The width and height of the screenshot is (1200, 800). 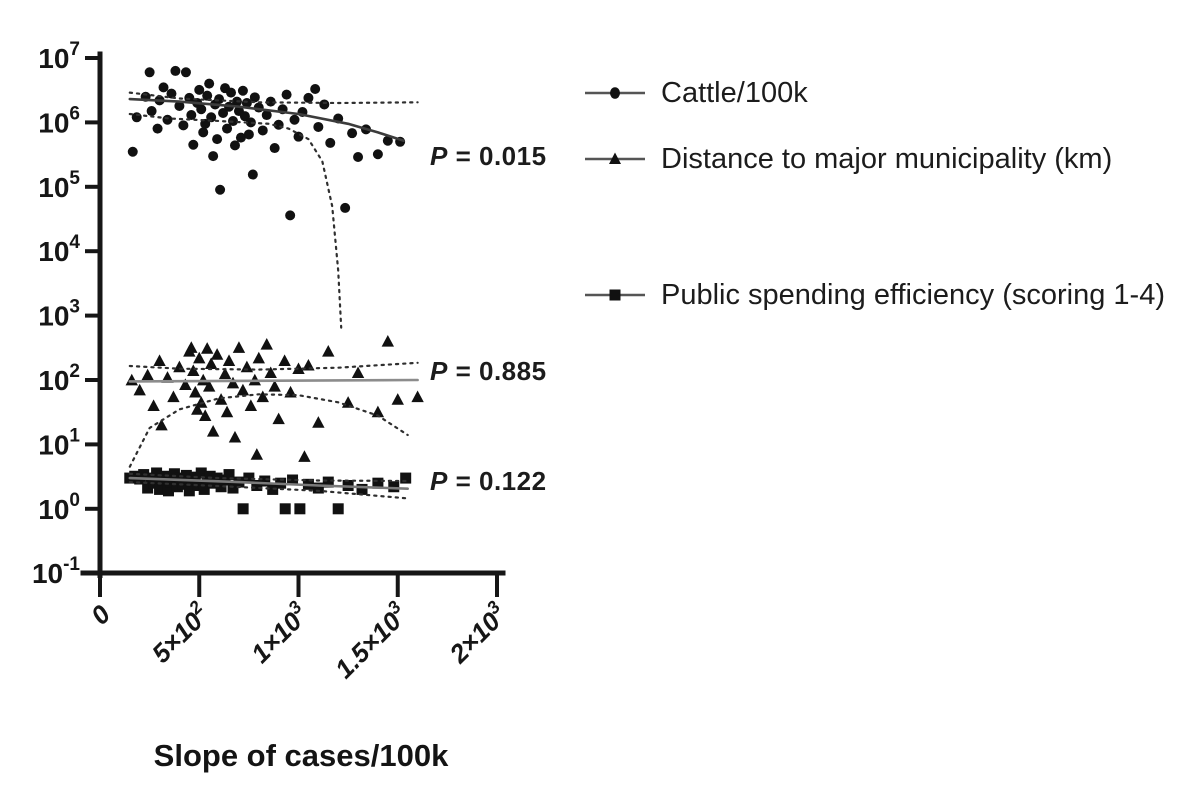 I want to click on y-tick-label: 10⁴, so click(x=59, y=249).